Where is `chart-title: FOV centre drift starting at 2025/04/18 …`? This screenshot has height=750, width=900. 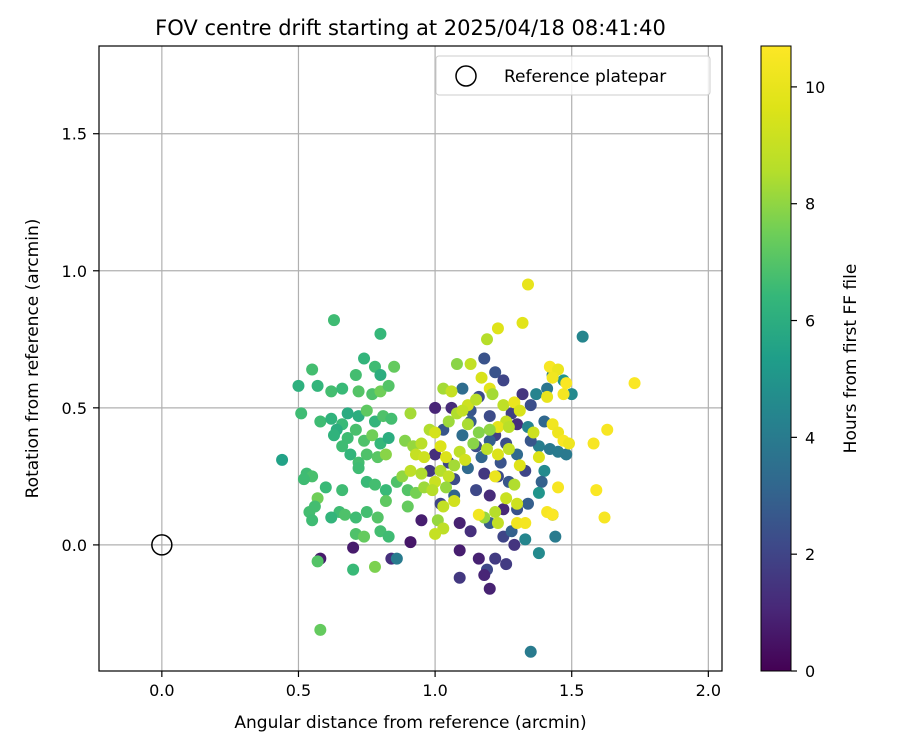
chart-title: FOV centre drift starting at 2025/04/18 … is located at coordinates (410, 28).